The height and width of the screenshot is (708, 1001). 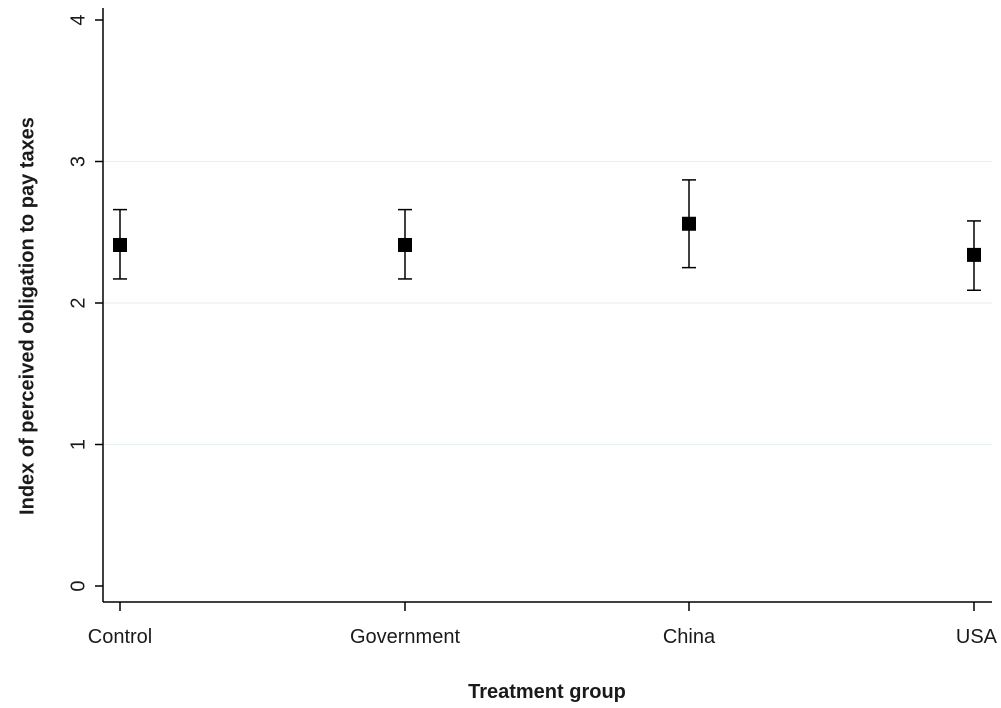 I want to click on y-tick-label: 2, so click(x=78, y=302).